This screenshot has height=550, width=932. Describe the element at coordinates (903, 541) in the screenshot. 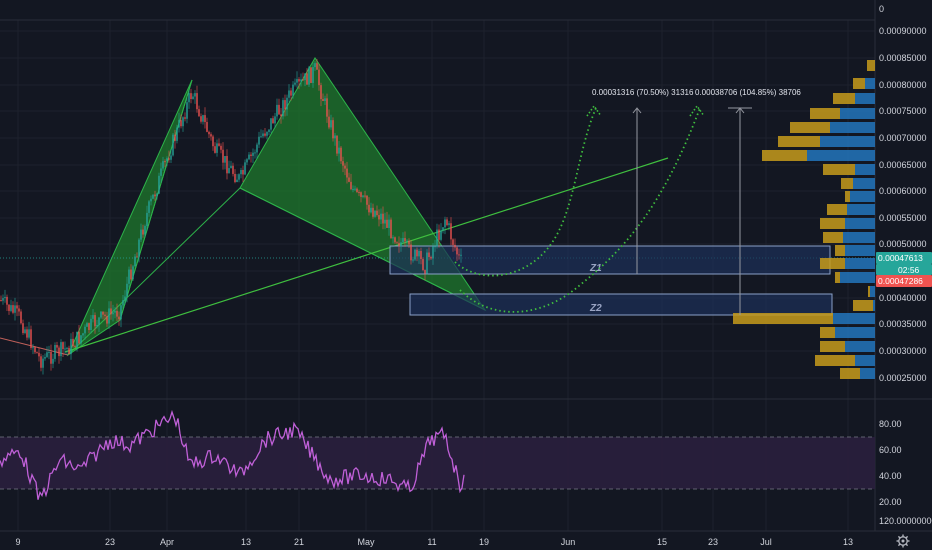

I see `gear-icon` at that location.